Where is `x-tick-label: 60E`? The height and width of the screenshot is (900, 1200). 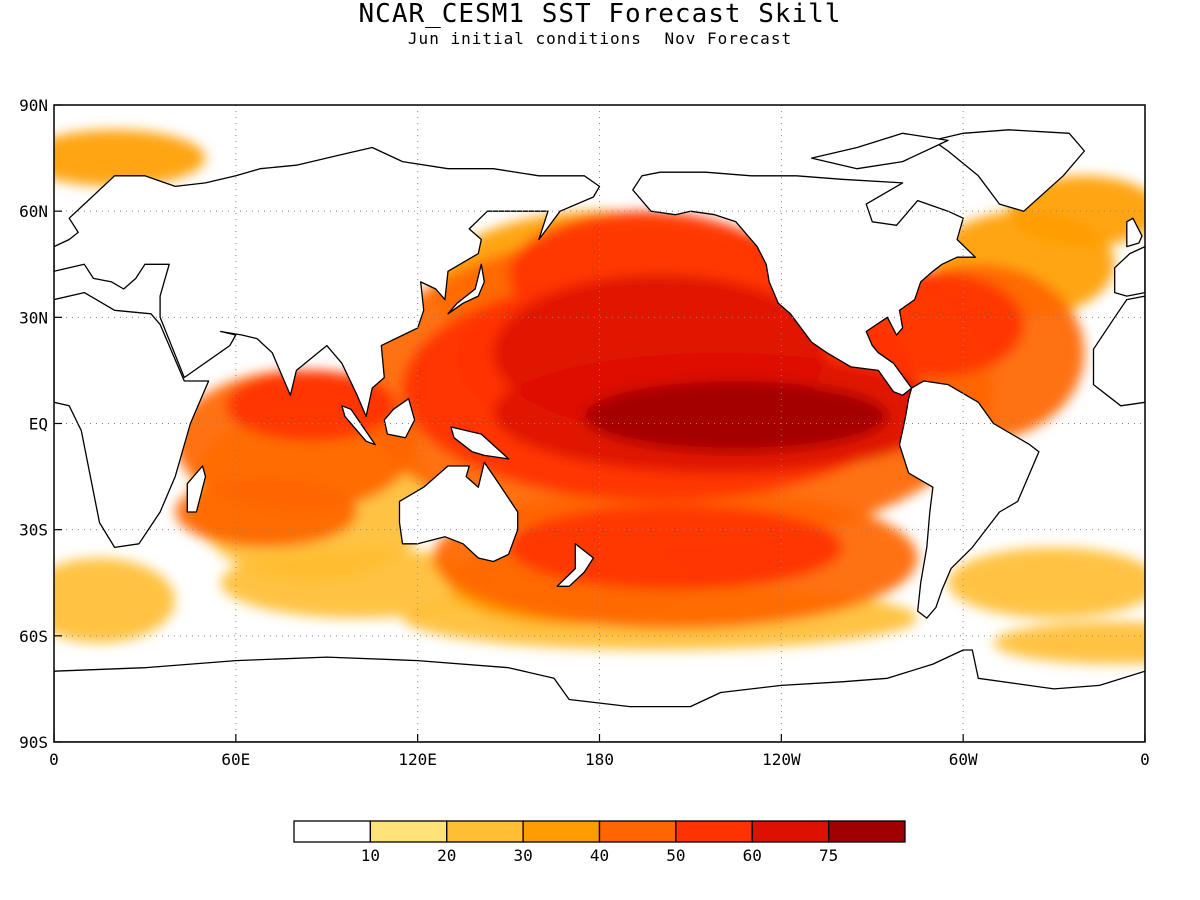 x-tick-label: 60E is located at coordinates (235, 759).